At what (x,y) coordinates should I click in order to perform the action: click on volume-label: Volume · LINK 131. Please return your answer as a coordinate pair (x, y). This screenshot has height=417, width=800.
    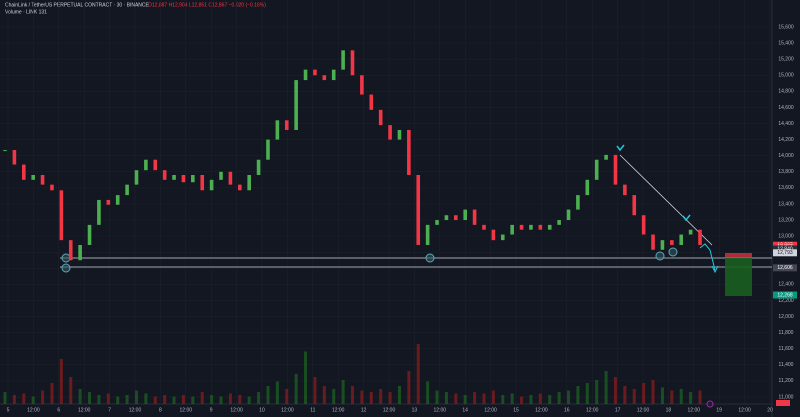
    Looking at the image, I should click on (26, 12).